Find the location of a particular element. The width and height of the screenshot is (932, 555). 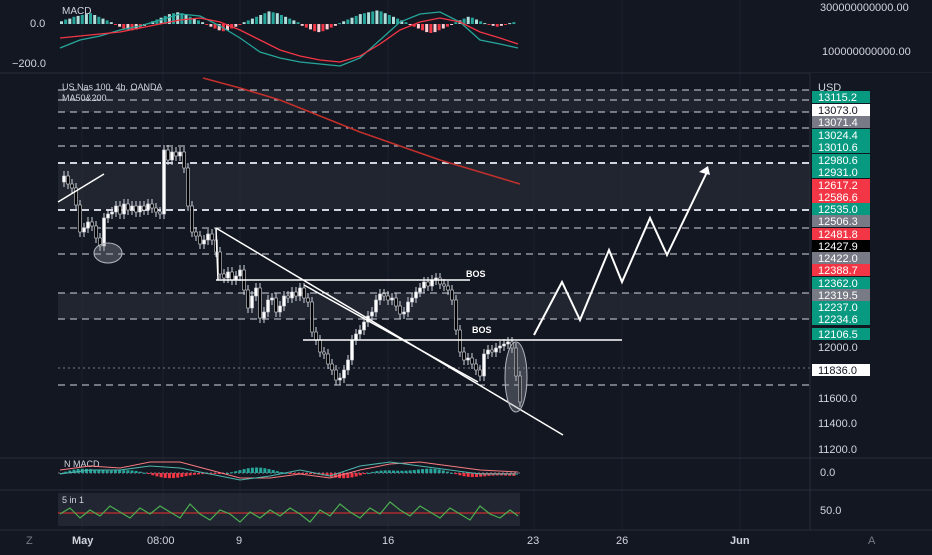

nmacd-right-tick: 0.0 is located at coordinates (827, 473).